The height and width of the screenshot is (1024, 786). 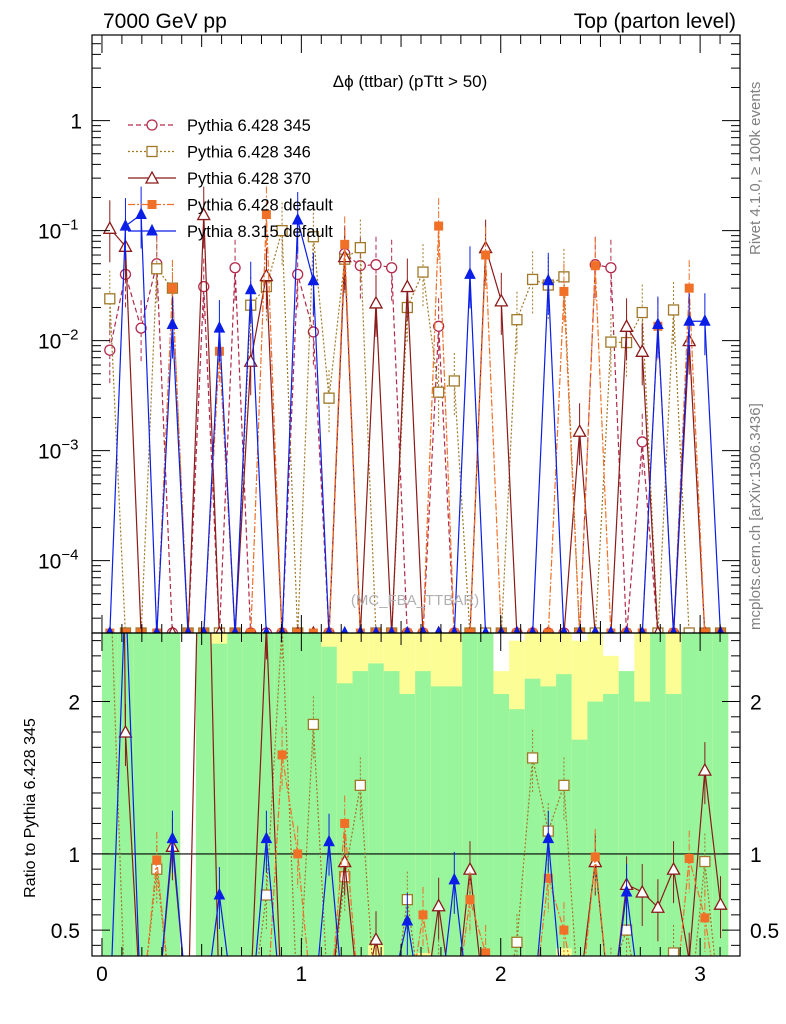 I want to click on legend-label: Pythia 6.428 345, so click(x=249, y=126).